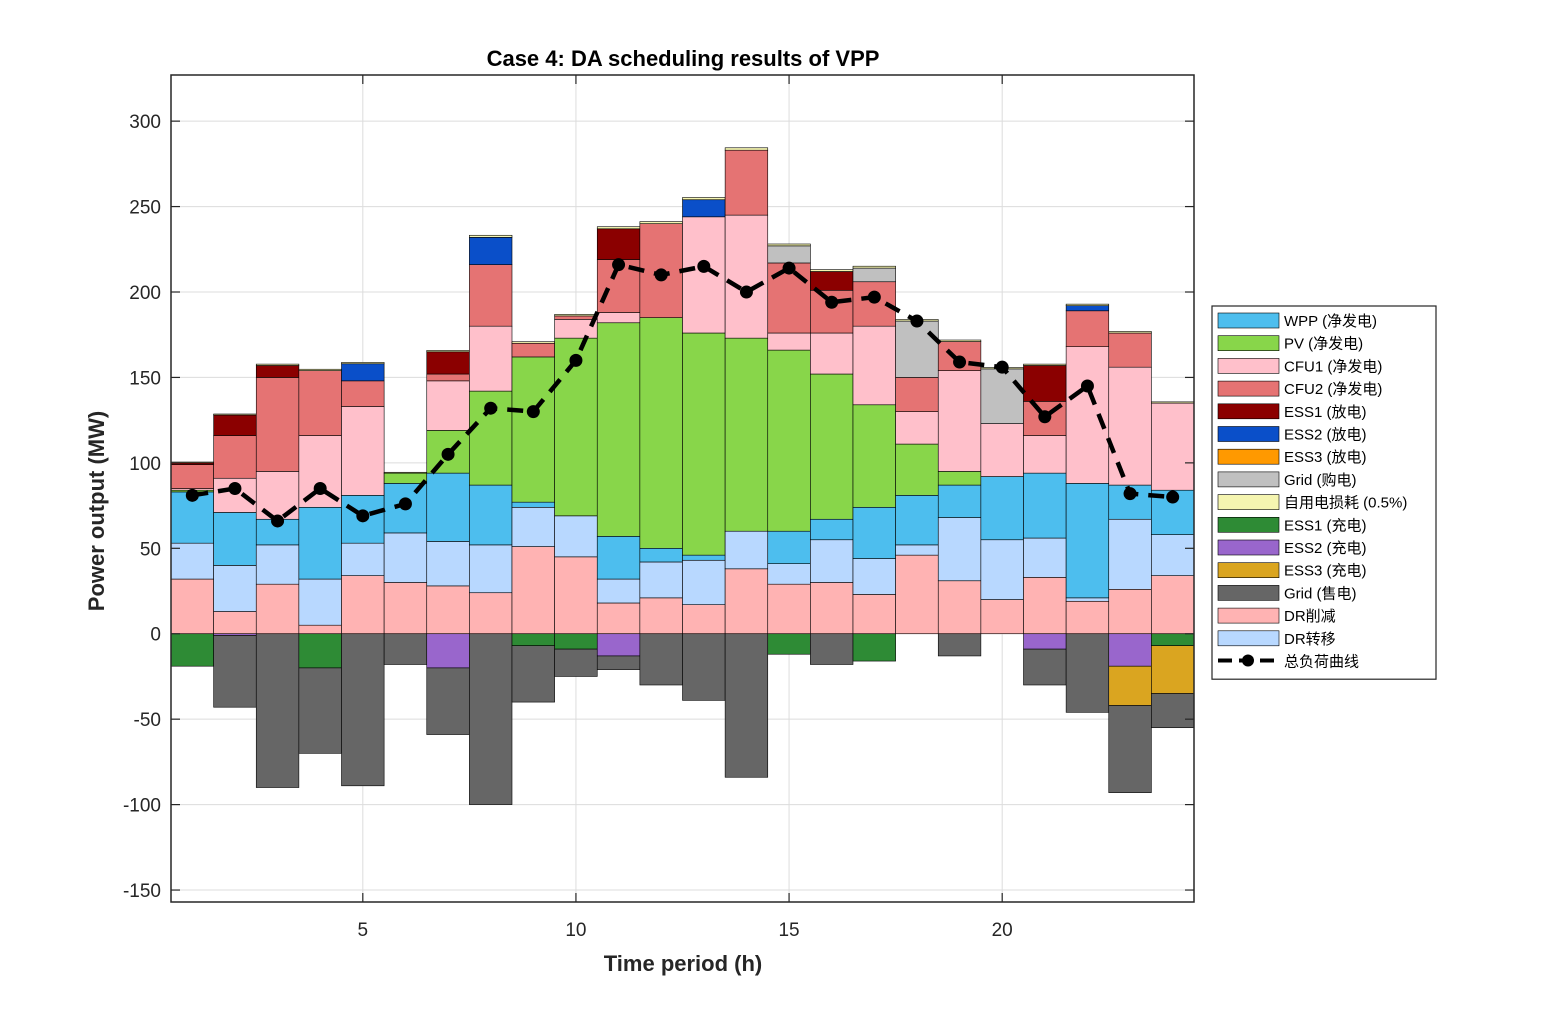  I want to click on legend-label: Grid (售电), so click(1320, 593).